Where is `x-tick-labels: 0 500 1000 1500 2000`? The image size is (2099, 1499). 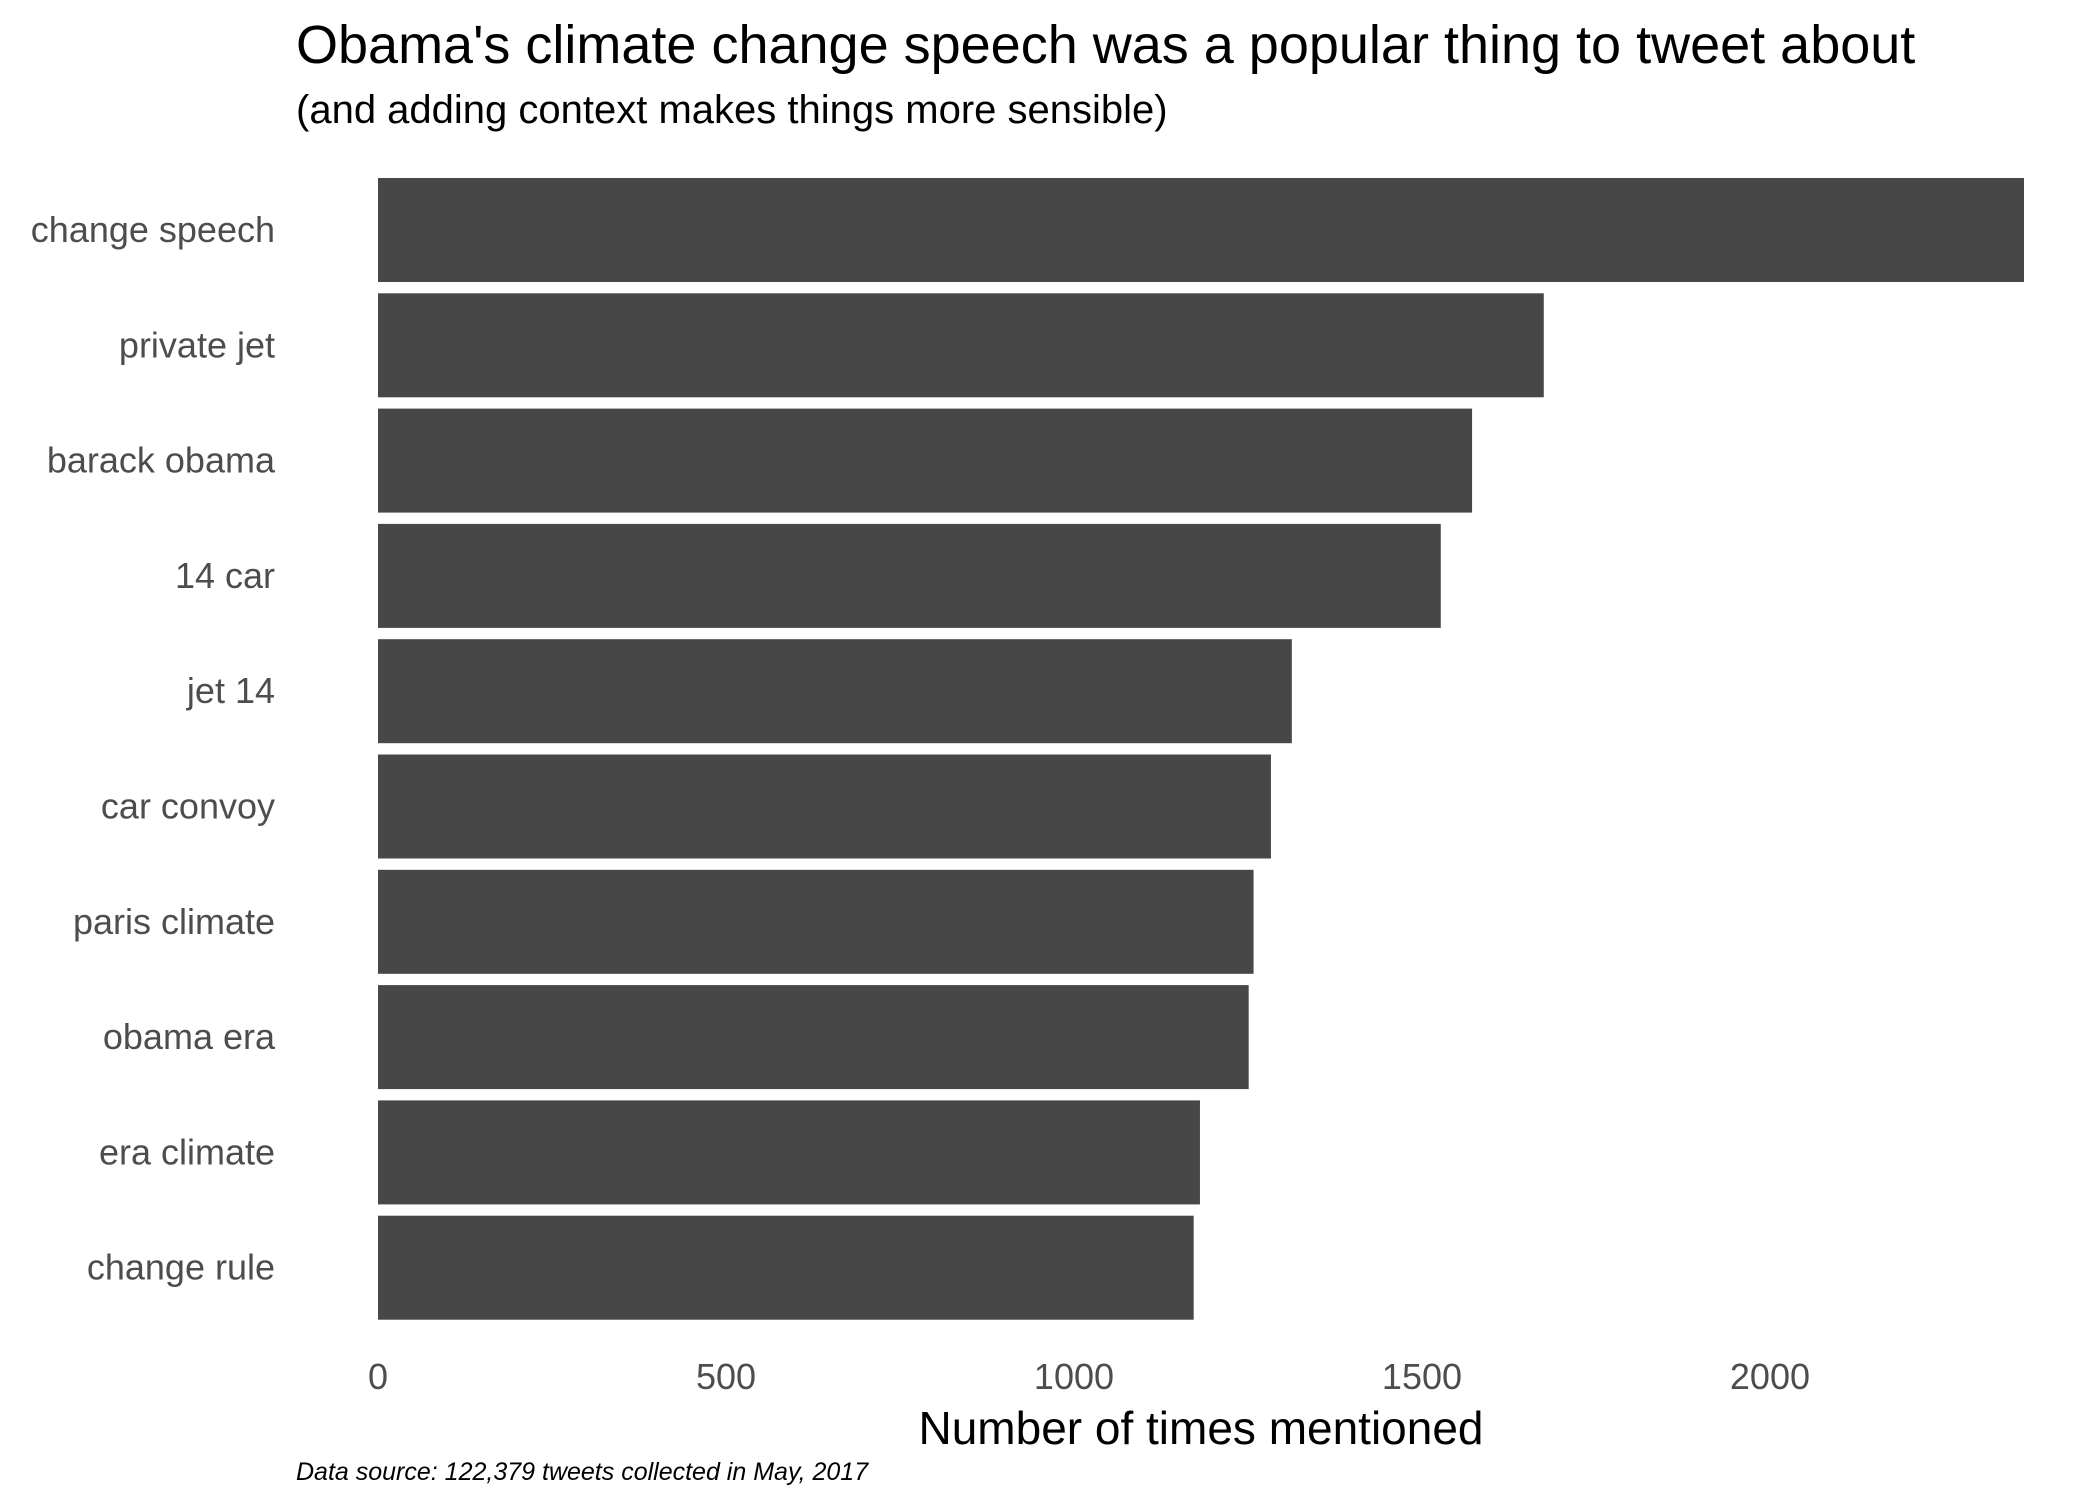
x-tick-labels: 0 500 1000 1500 2000 is located at coordinates (1089, 1376).